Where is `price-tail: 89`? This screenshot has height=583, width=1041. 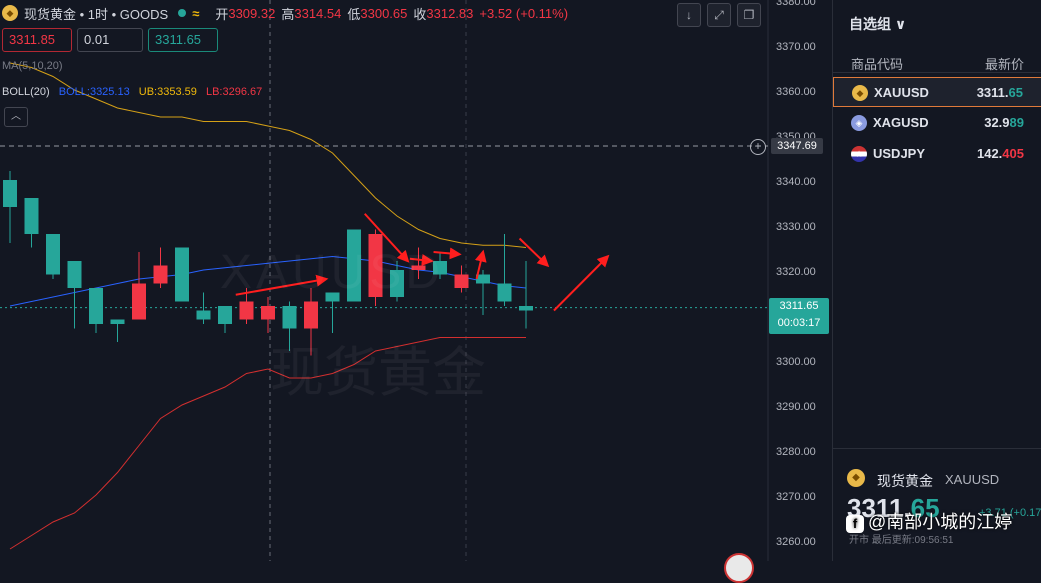
price-tail: 89 is located at coordinates (1016, 122).